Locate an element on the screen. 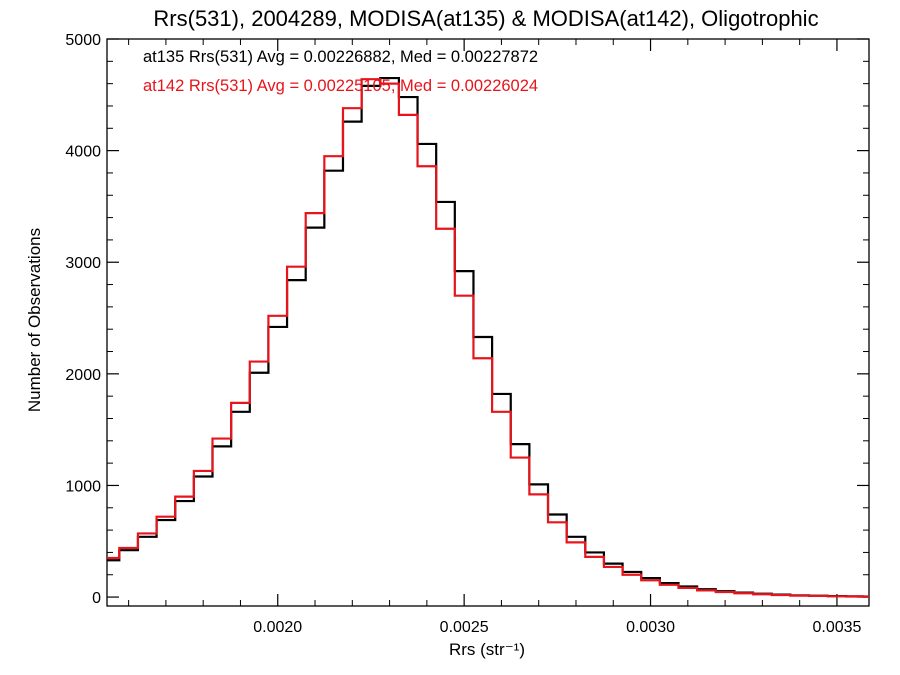 This screenshot has width=900, height=675. x-tick-label: 0.0035 is located at coordinates (836, 627).